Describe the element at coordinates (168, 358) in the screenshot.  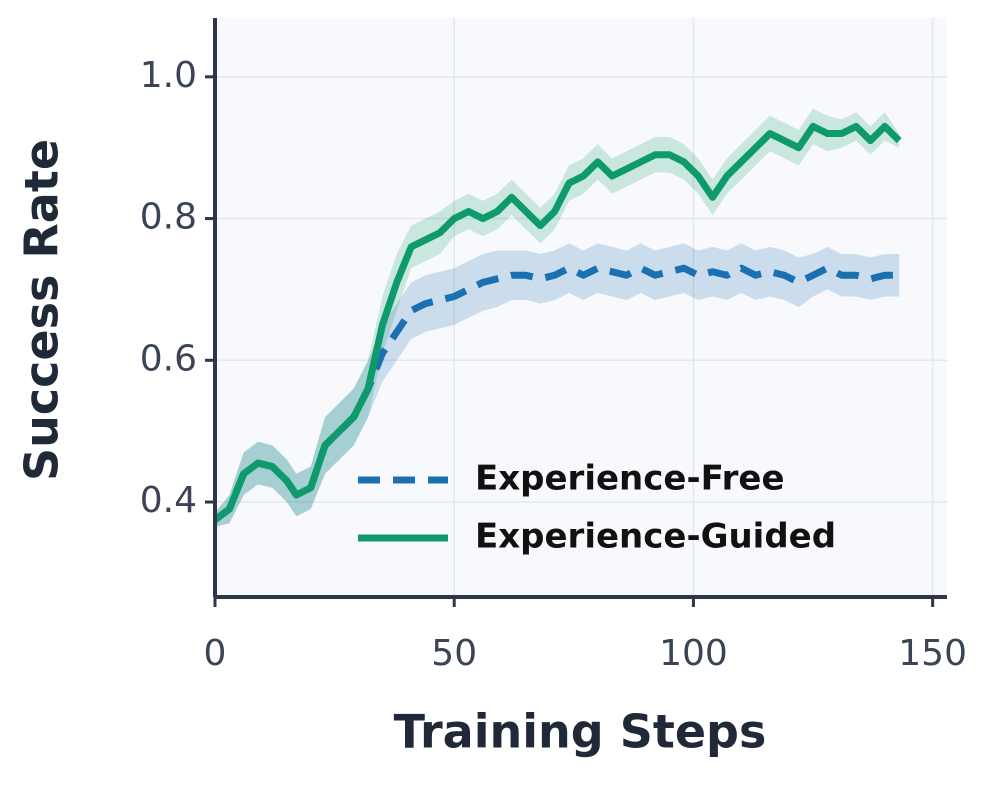
I see `y-tick-label: 0.6` at that location.